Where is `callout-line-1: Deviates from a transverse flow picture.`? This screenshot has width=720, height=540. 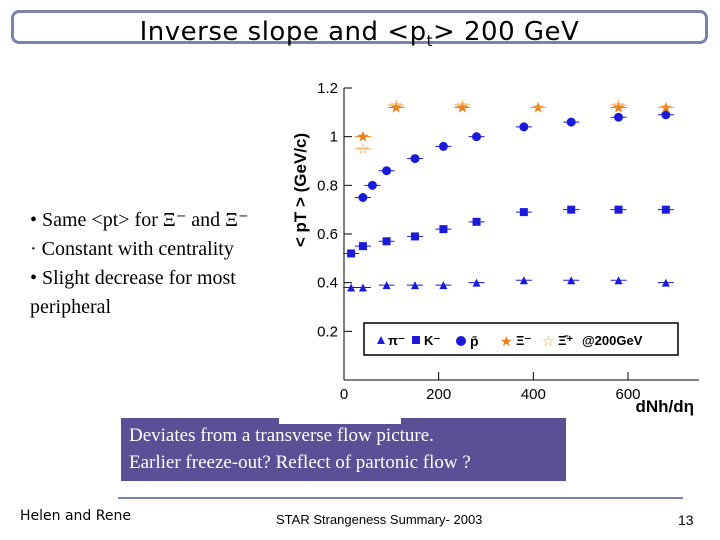 callout-line-1: Deviates from a transverse flow picture. is located at coordinates (281, 435).